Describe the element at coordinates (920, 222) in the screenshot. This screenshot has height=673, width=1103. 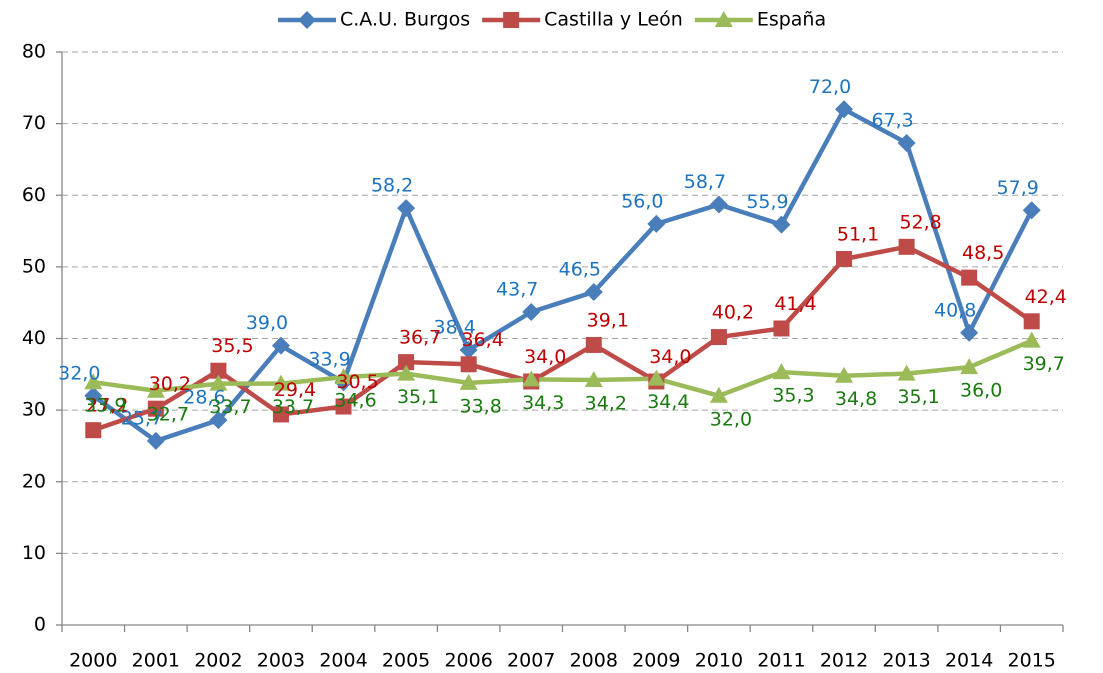
I see `data-label: 52,8` at that location.